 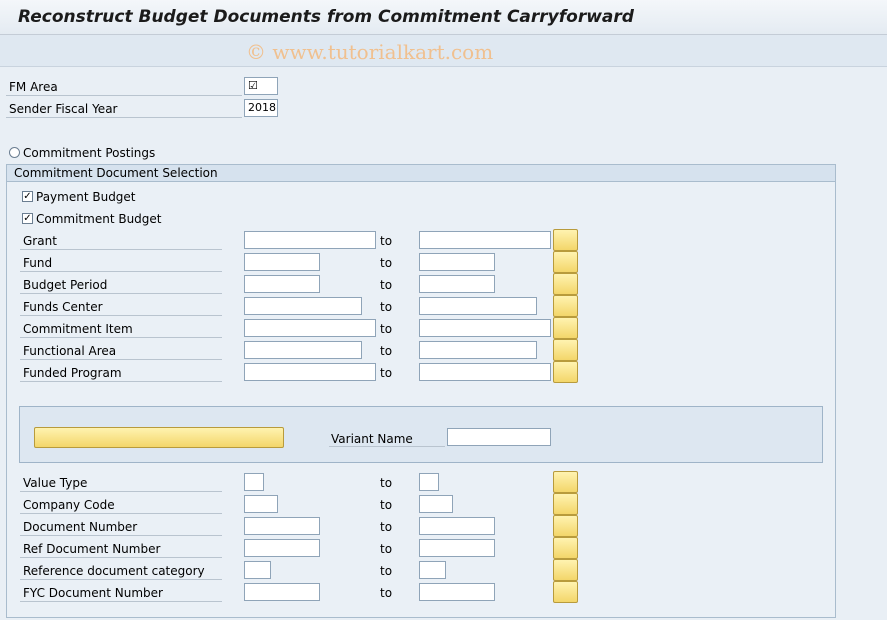 I want to click on functional-area-multiple-selection-button, so click(x=565, y=350).